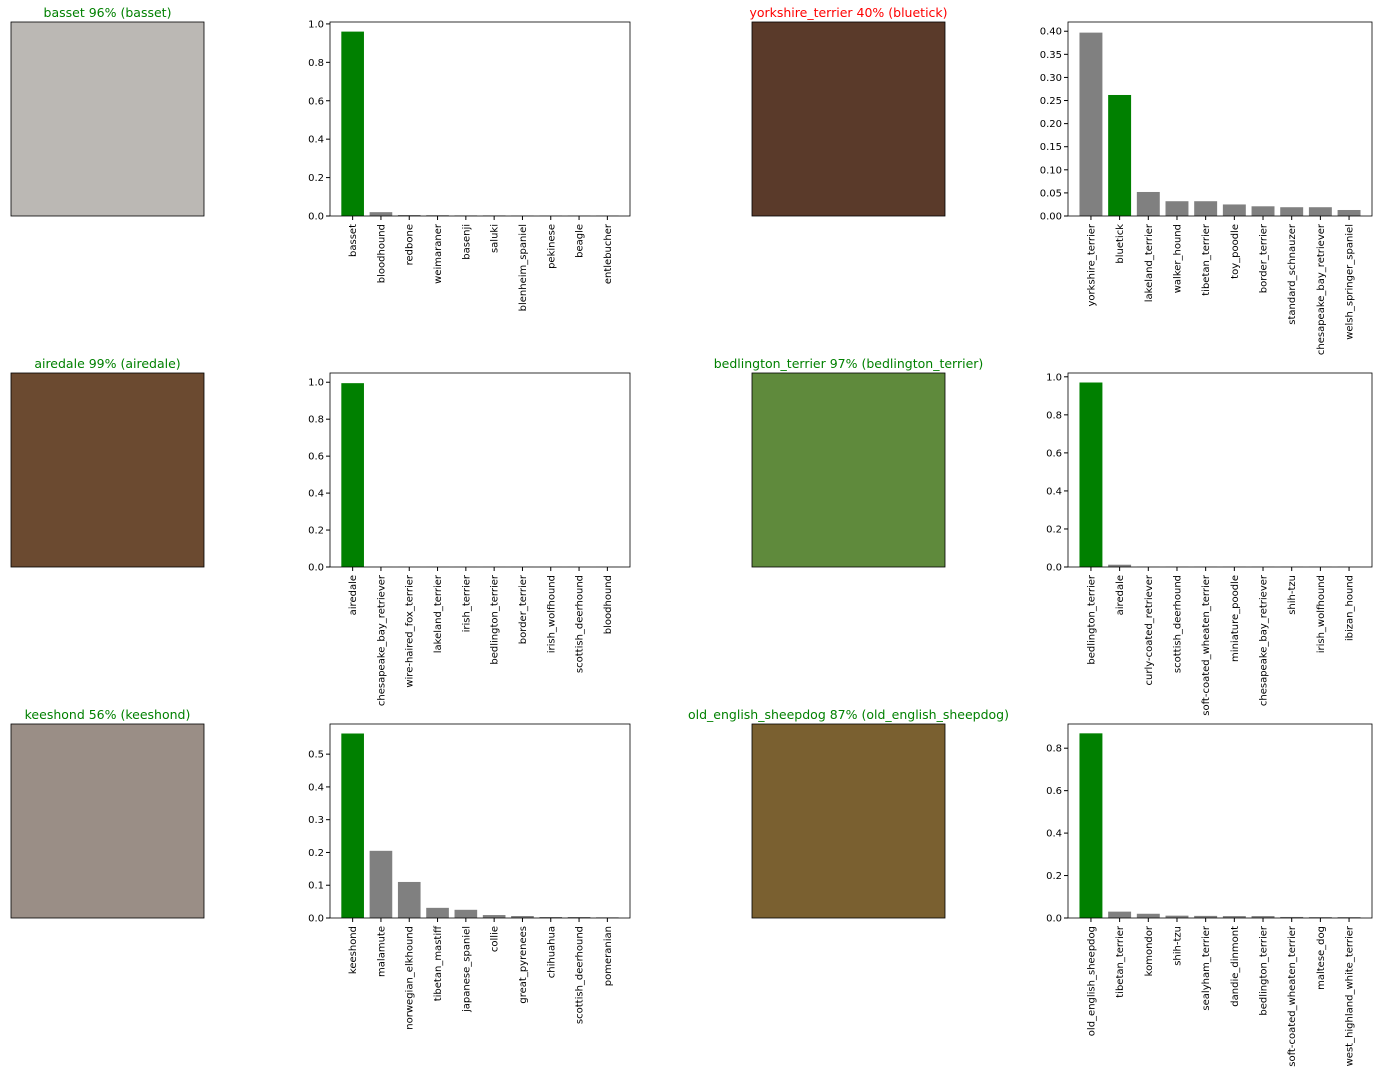 This screenshot has width=1378, height=1072. I want to click on y-tick-label: 1.0, so click(316, 383).